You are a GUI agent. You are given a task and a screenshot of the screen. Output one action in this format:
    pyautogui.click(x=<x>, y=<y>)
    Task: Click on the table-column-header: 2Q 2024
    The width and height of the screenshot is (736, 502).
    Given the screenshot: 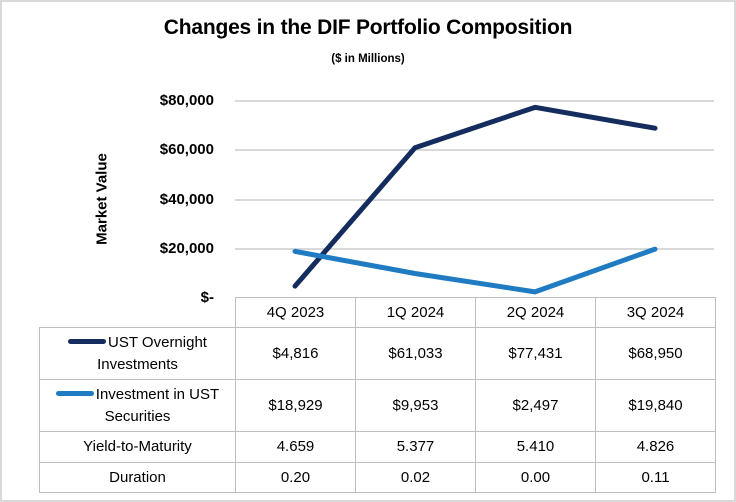 What is the action you would take?
    pyautogui.click(x=535, y=312)
    